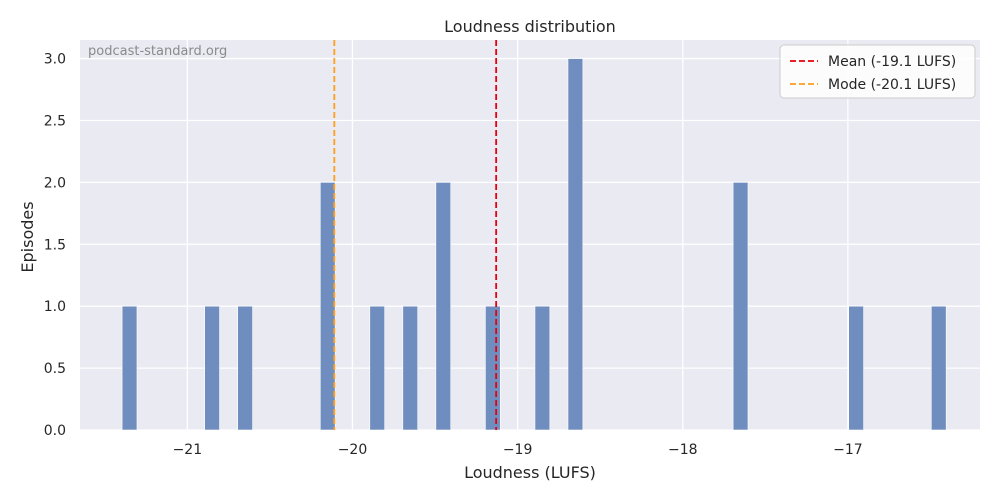 The width and height of the screenshot is (1000, 500). What do you see at coordinates (55, 121) in the screenshot?
I see `y-tick-label: 2.5` at bounding box center [55, 121].